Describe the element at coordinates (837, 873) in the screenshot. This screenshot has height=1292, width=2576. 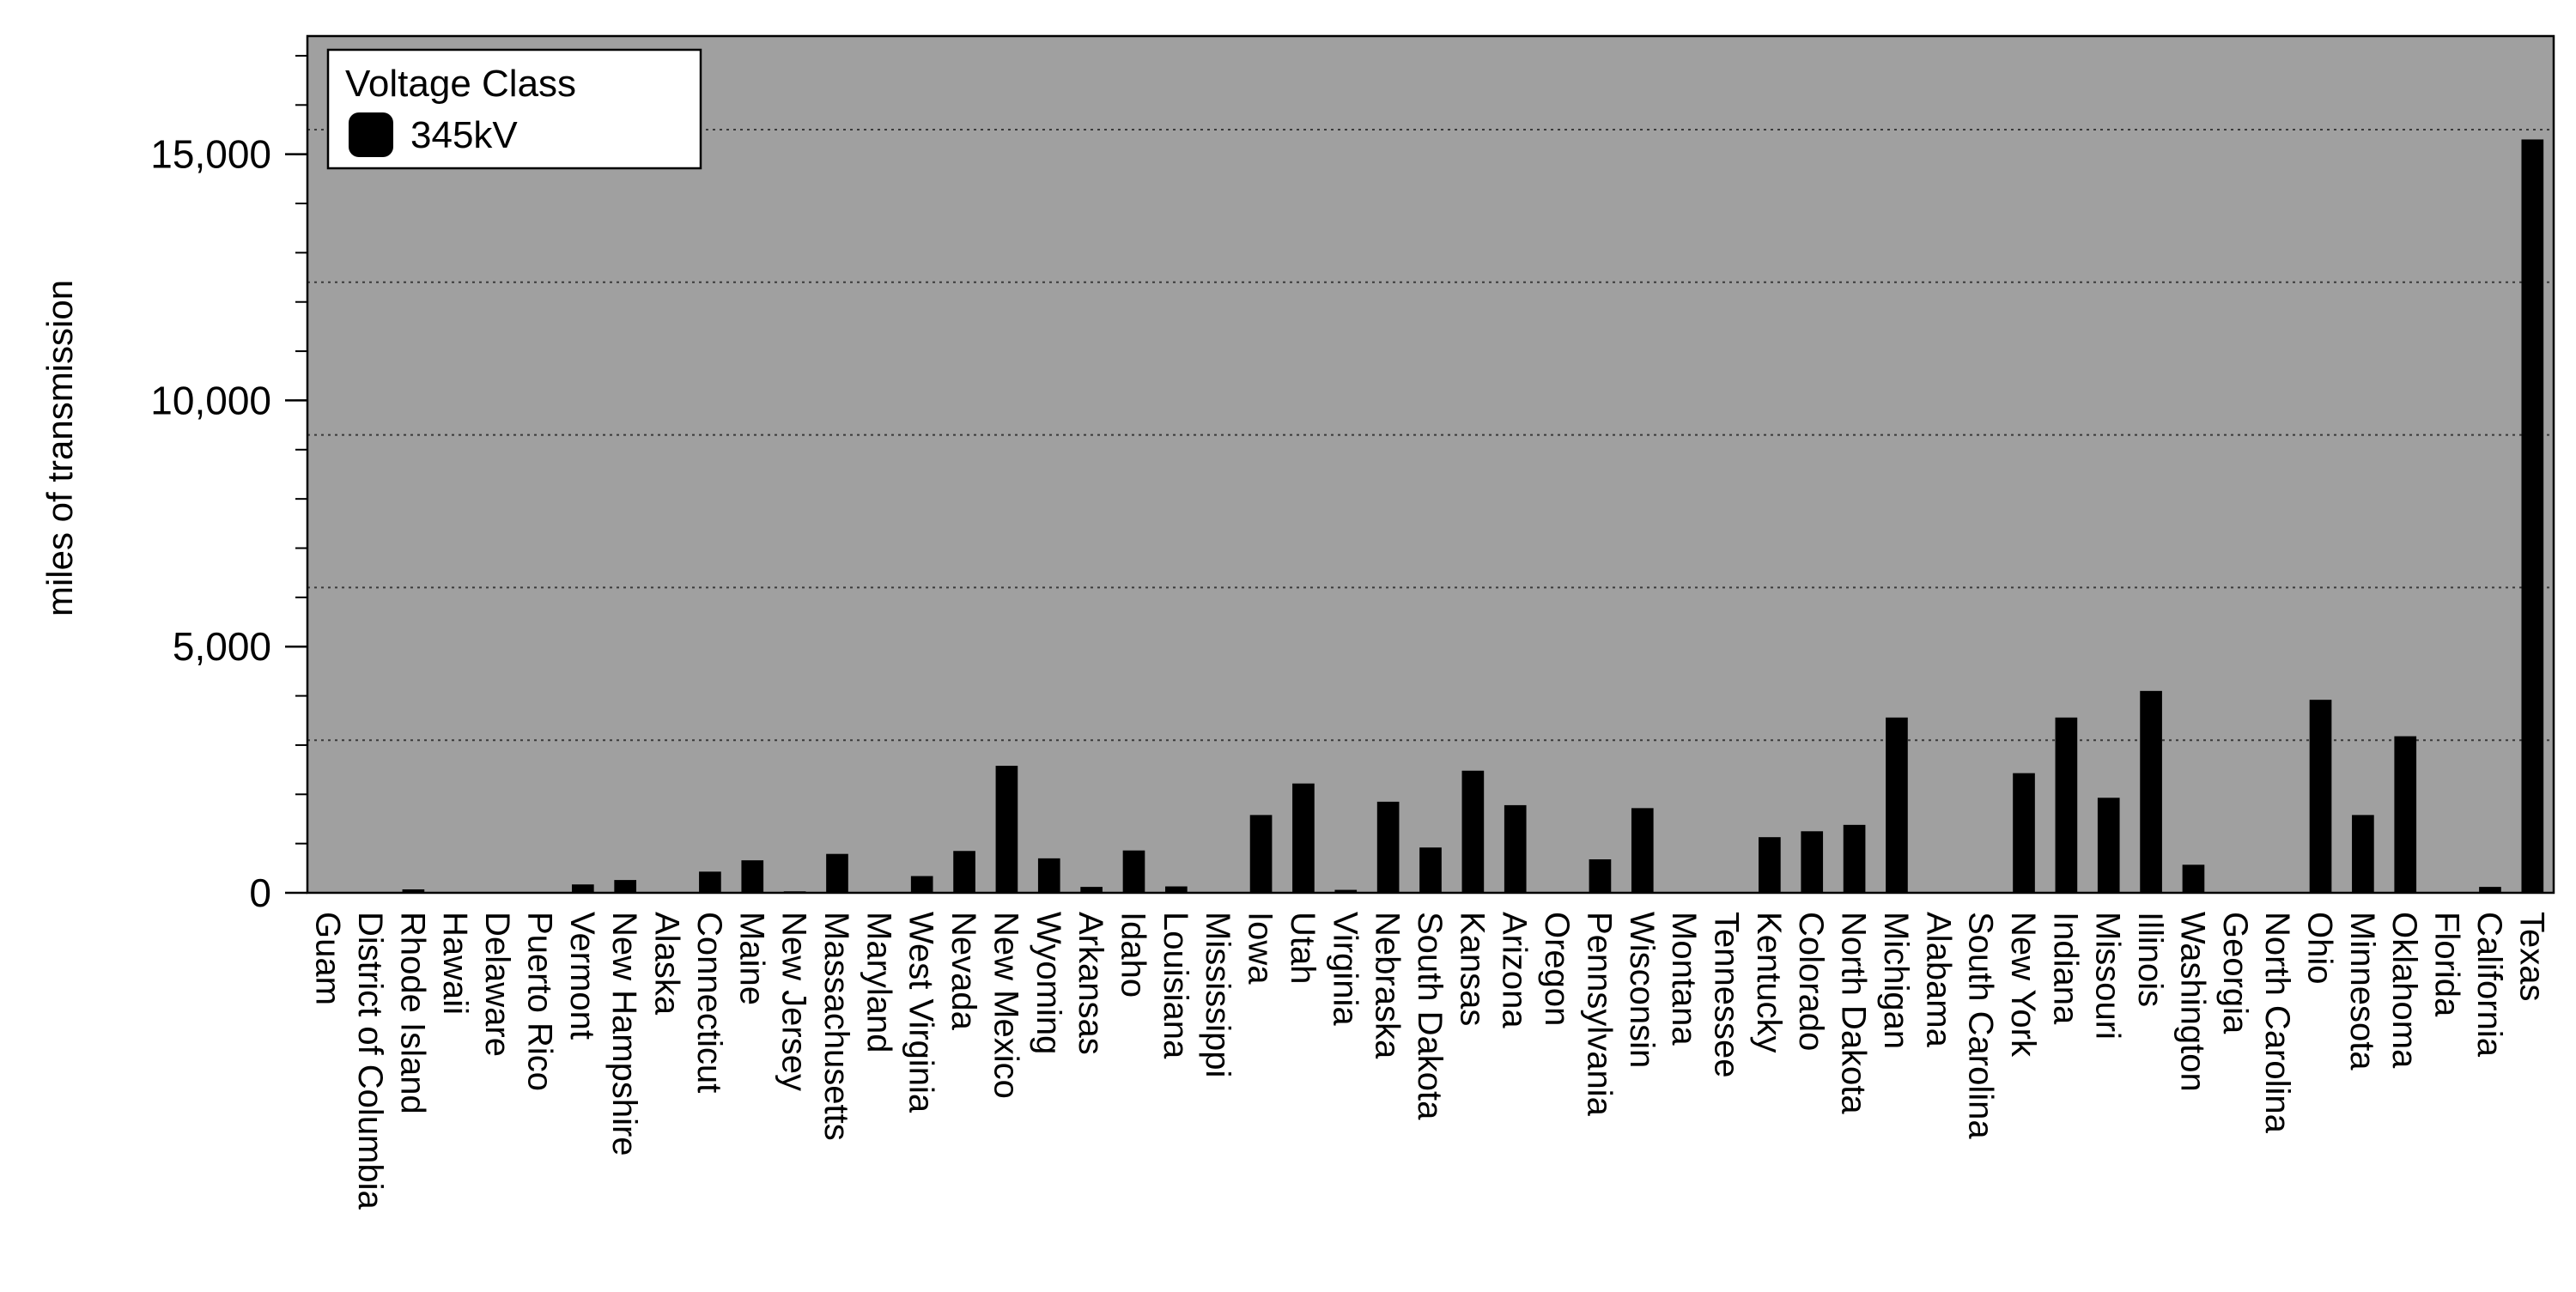
I see `bar-massachusetts` at that location.